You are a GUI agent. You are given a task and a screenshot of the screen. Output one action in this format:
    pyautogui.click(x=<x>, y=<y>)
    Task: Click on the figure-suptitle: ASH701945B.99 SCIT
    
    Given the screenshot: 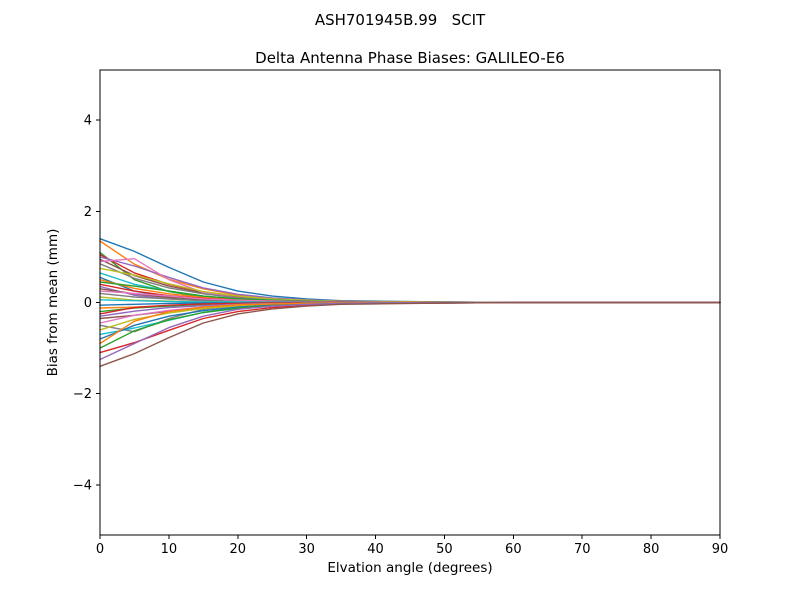 What is the action you would take?
    pyautogui.click(x=400, y=20)
    